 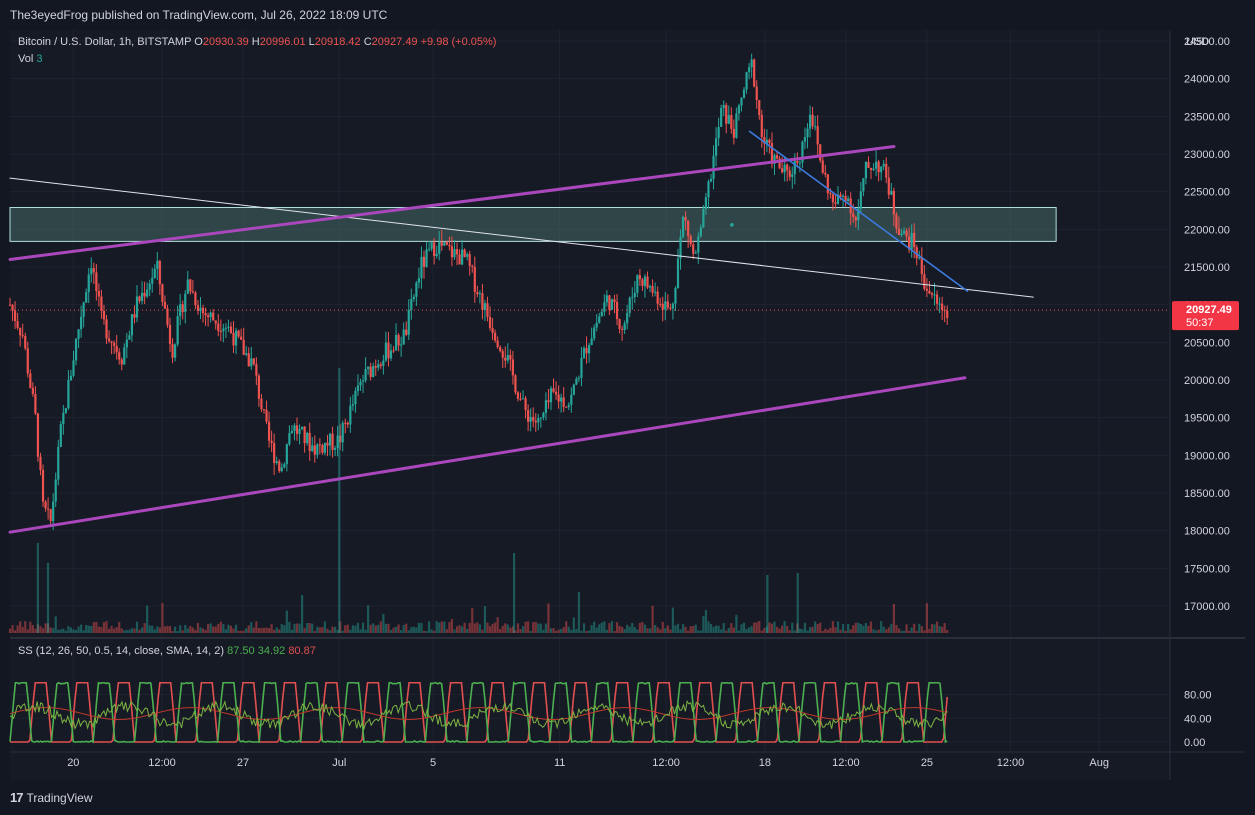 I want to click on tradingview-logo-icon: 17, so click(x=17, y=797).